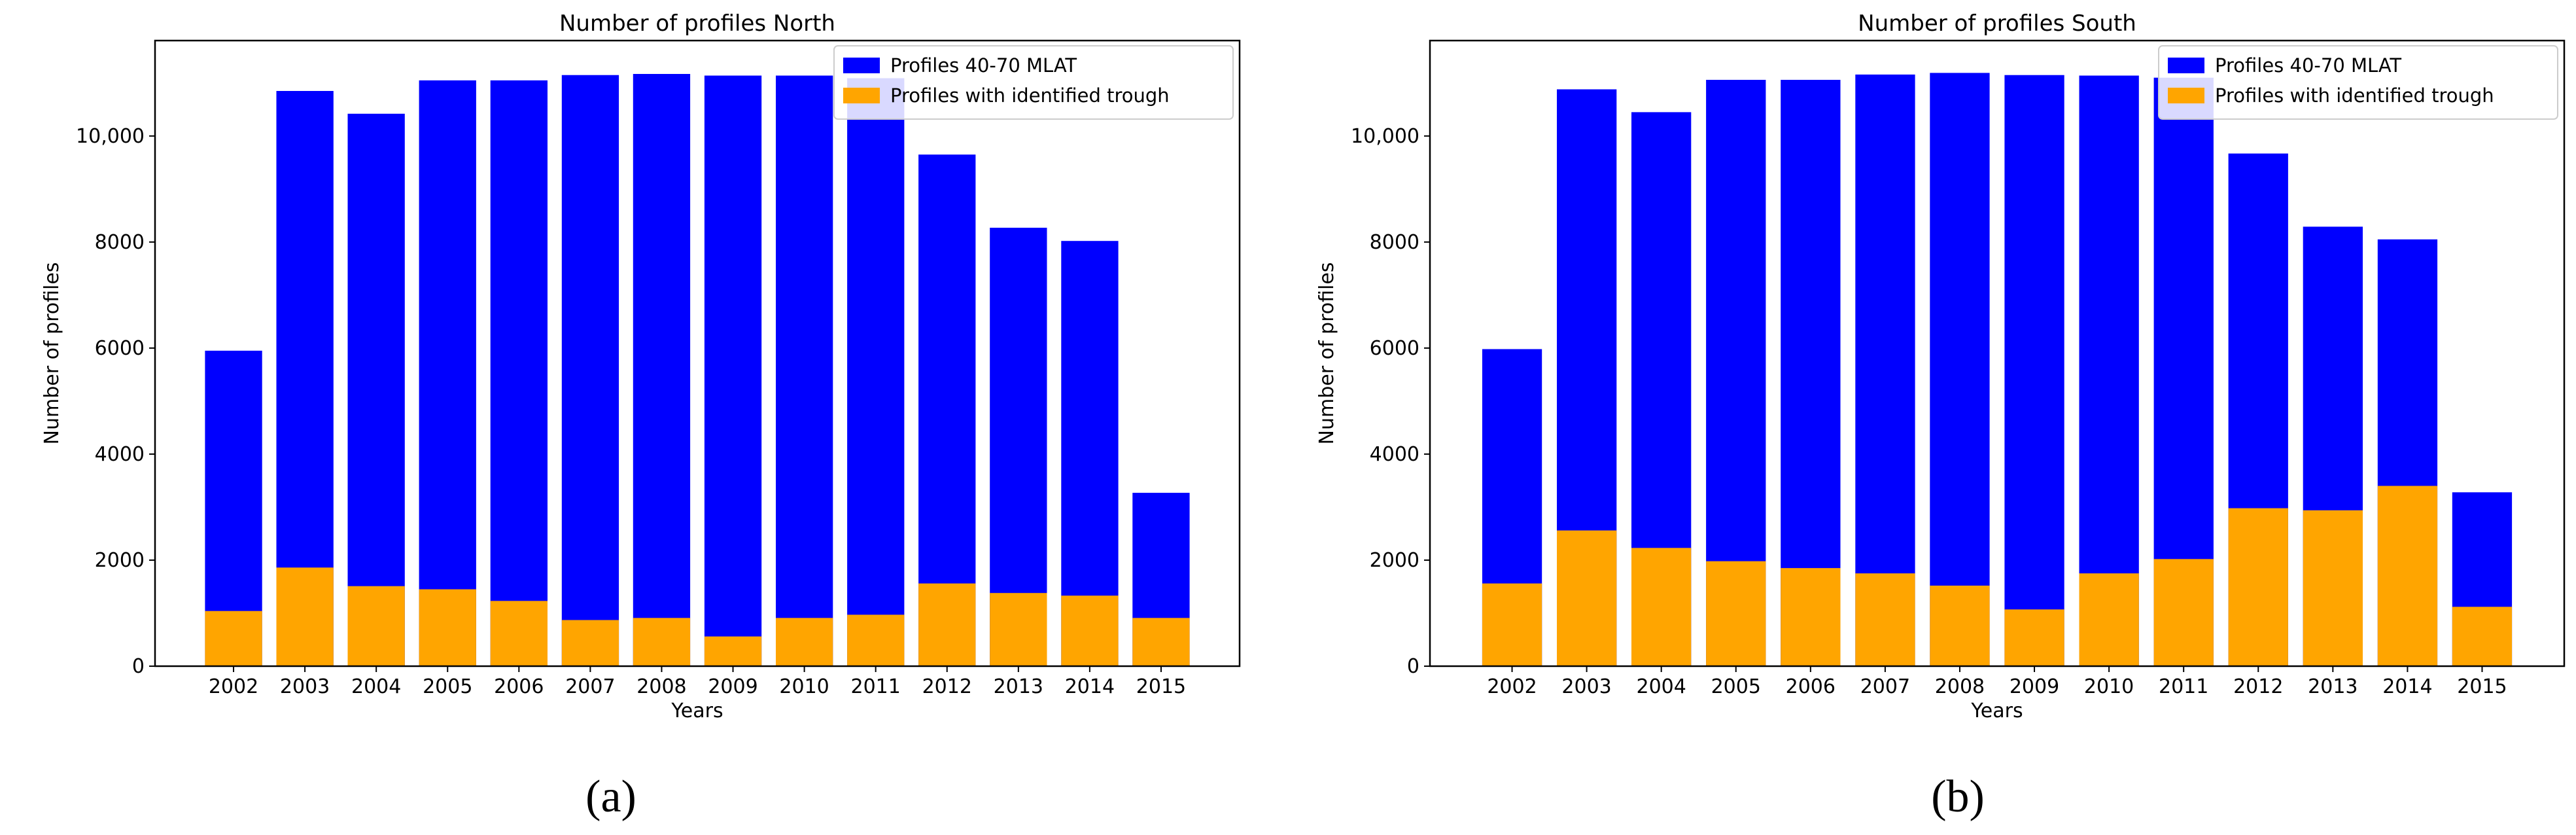 The width and height of the screenshot is (2576, 835). What do you see at coordinates (448, 373) in the screenshot?
I see `bar-total-2005` at bounding box center [448, 373].